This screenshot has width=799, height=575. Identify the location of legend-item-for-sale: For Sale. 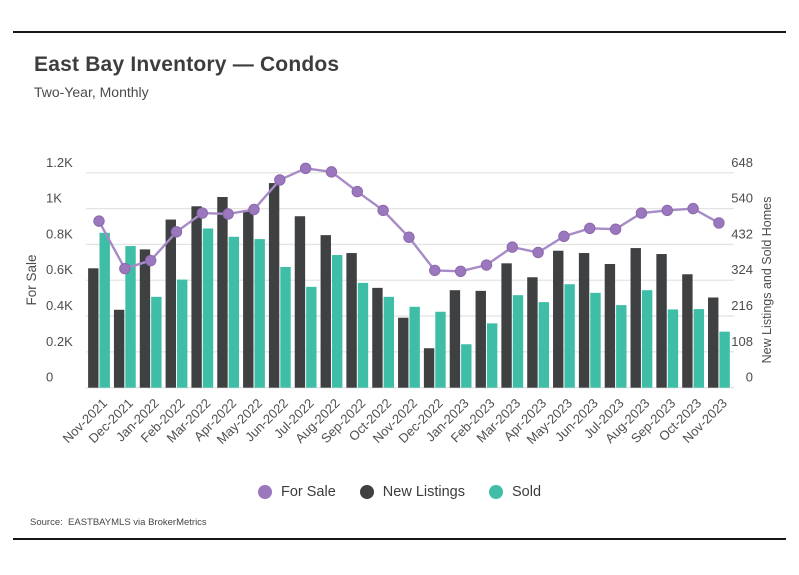
(296, 492).